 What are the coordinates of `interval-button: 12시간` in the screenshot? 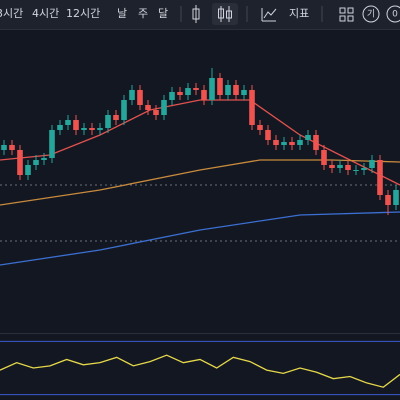 It's located at (83, 13).